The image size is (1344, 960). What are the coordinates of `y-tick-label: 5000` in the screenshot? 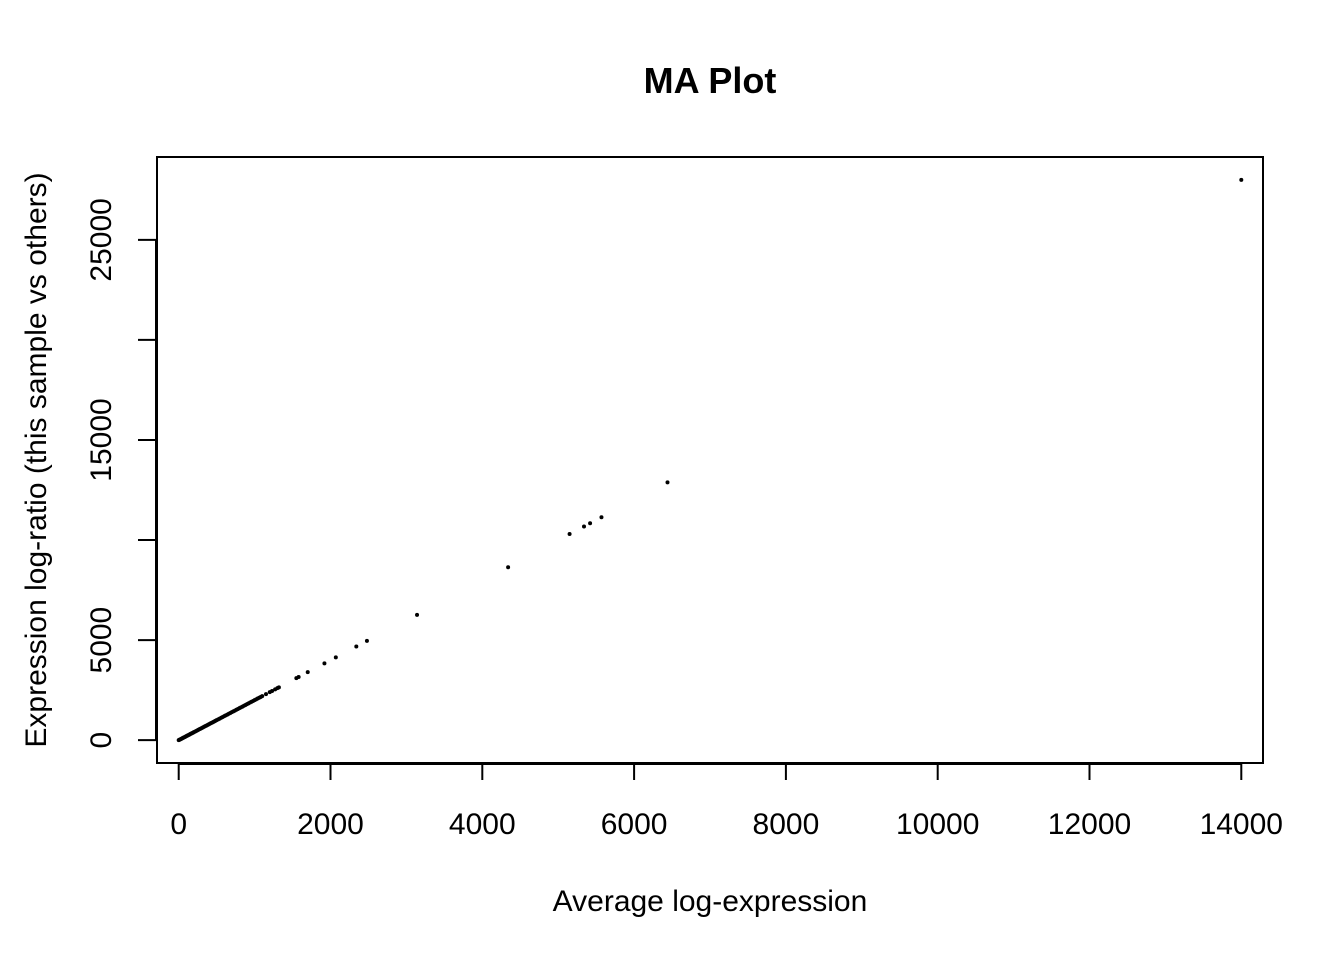 It's located at (101, 640).